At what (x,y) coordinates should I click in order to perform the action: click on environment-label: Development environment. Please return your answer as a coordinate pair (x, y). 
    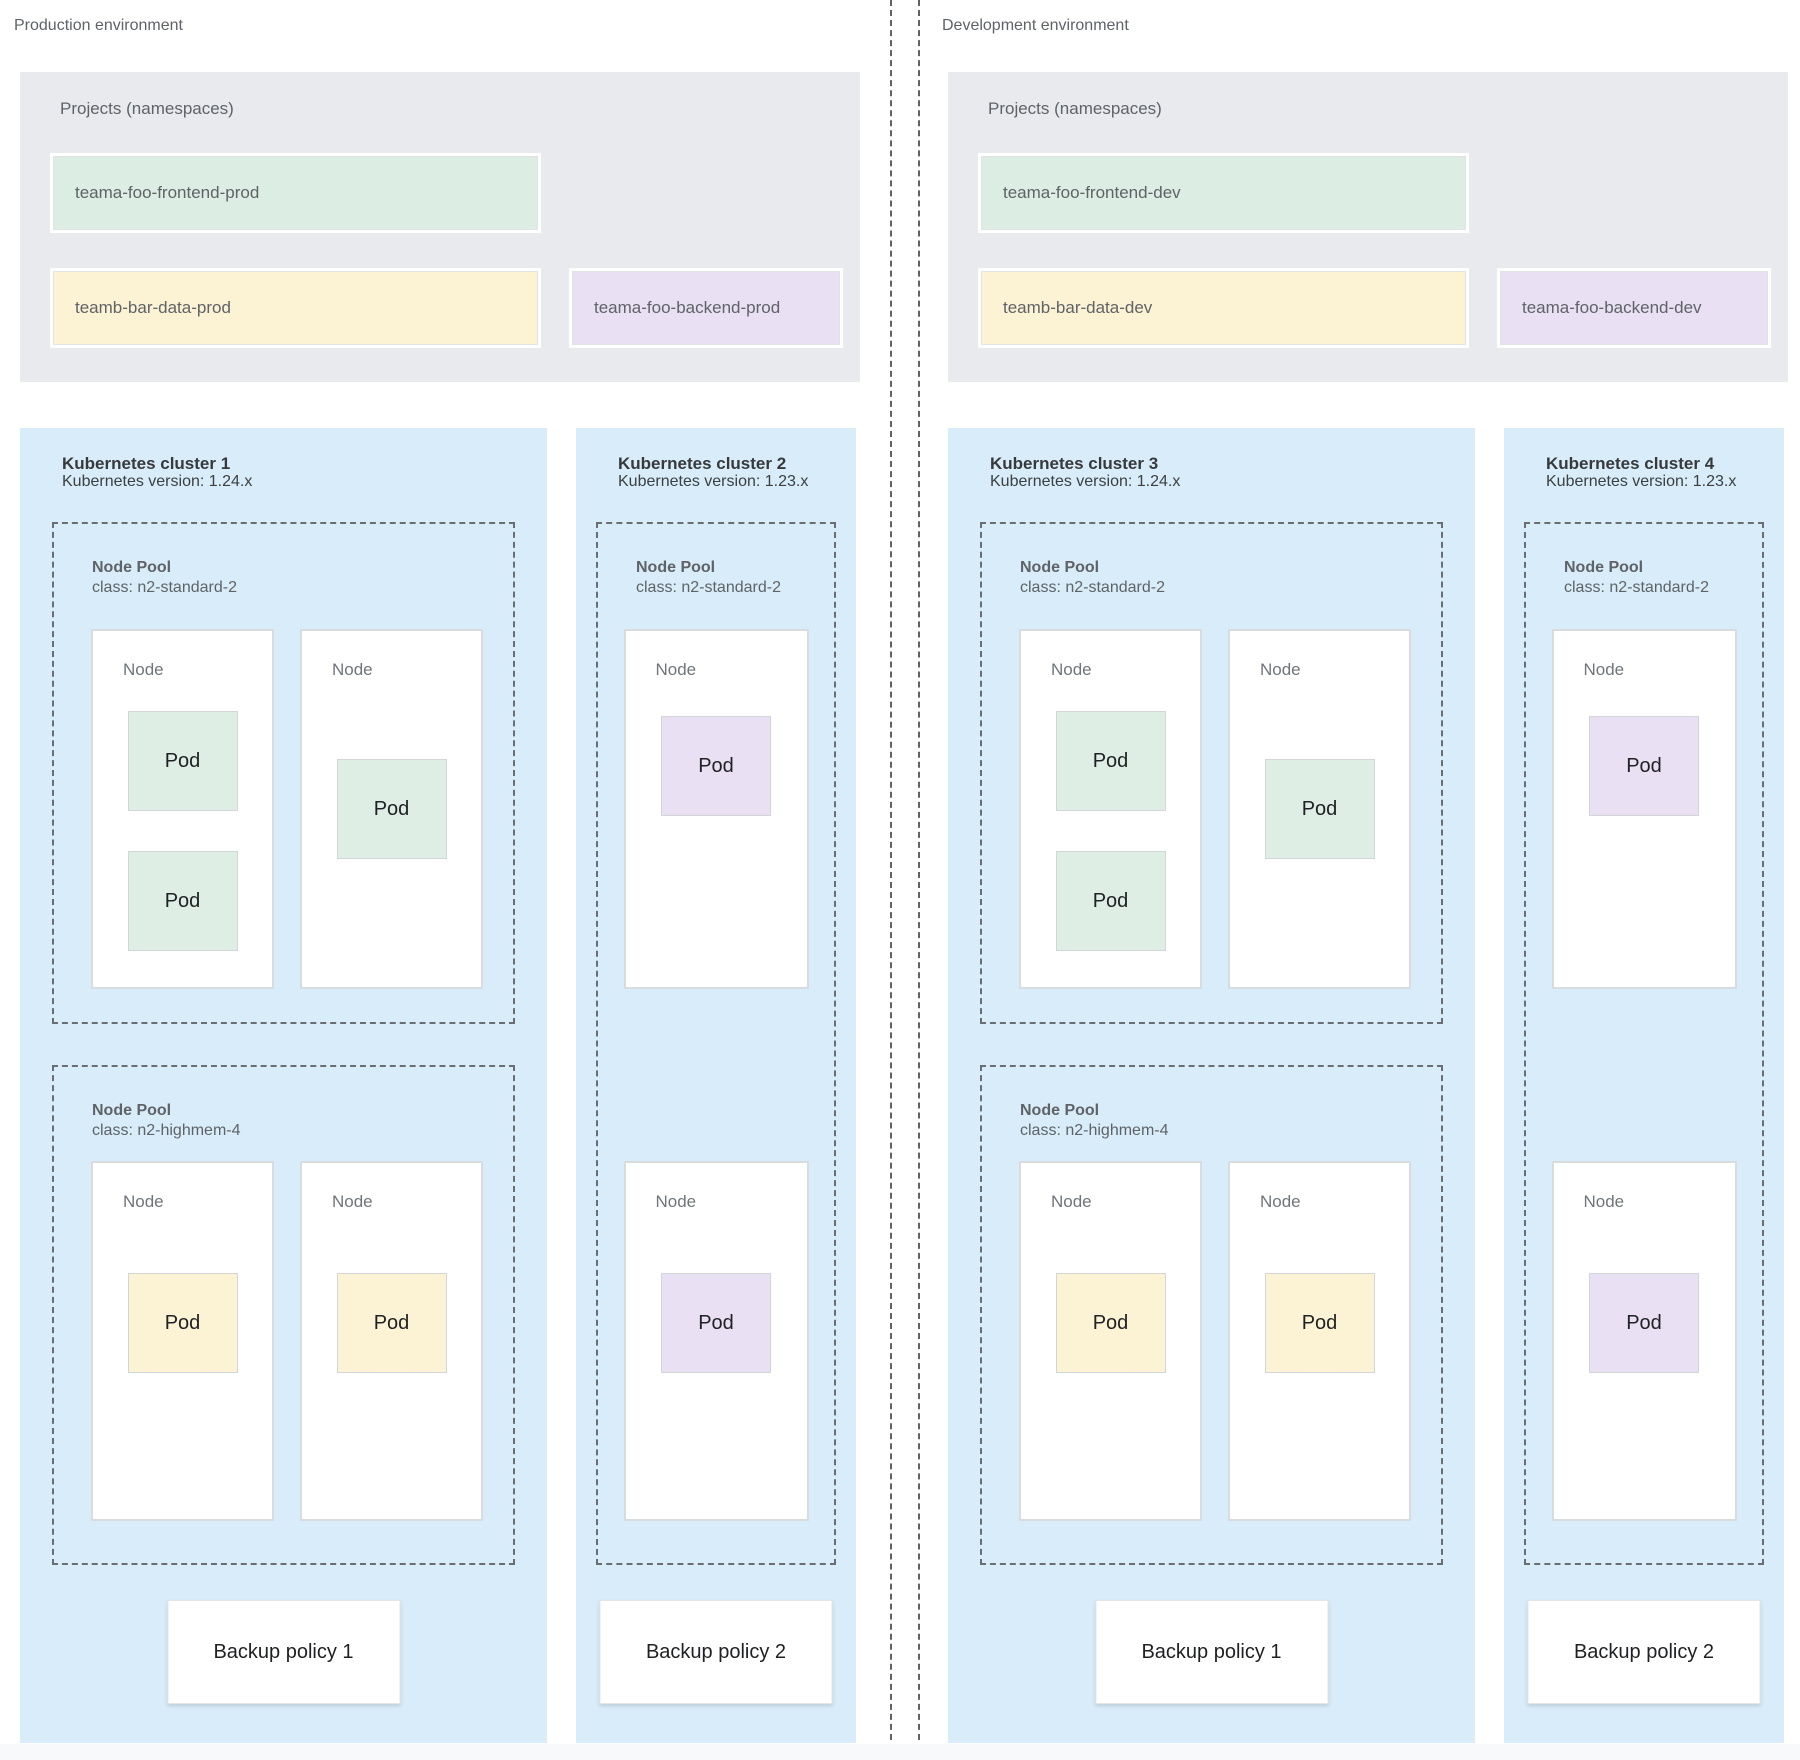
    Looking at the image, I should click on (1035, 25).